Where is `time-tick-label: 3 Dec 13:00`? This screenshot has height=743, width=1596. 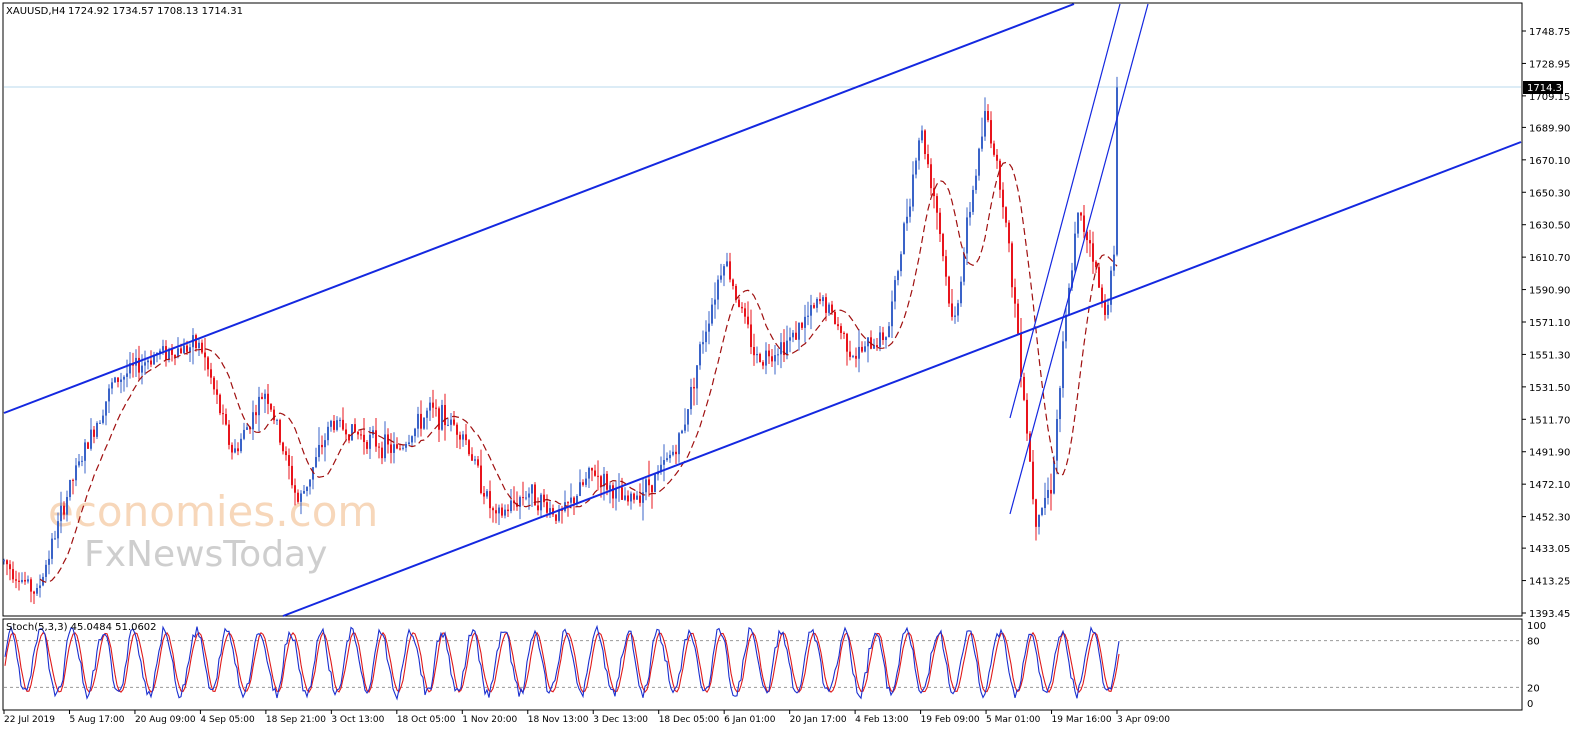 time-tick-label: 3 Dec 13:00 is located at coordinates (620, 720).